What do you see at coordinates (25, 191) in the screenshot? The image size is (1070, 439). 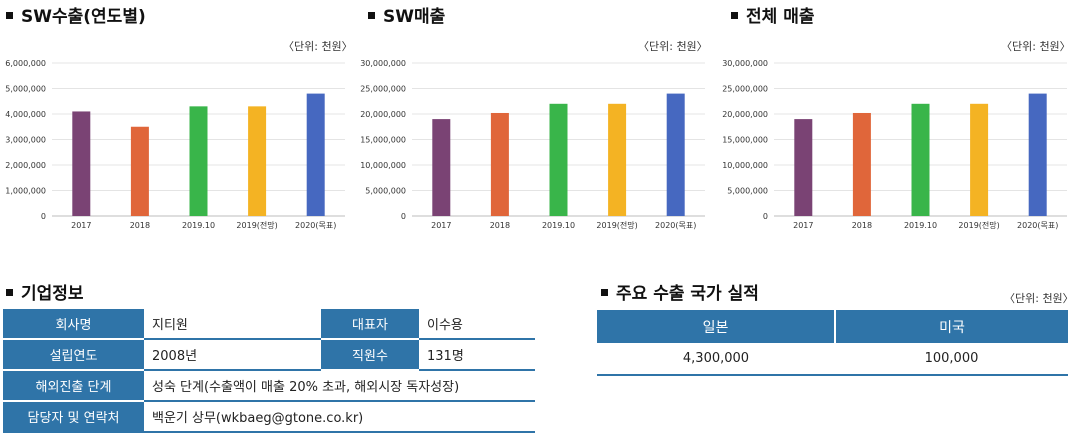 I see `y-tick-label: 1,000,000` at bounding box center [25, 191].